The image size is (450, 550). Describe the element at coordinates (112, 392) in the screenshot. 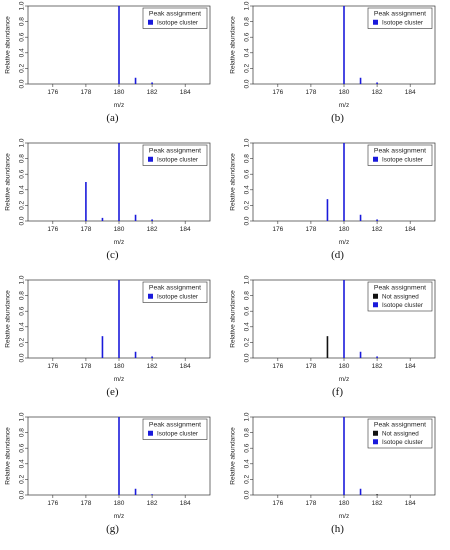

I see `panel-caption: (e)` at that location.